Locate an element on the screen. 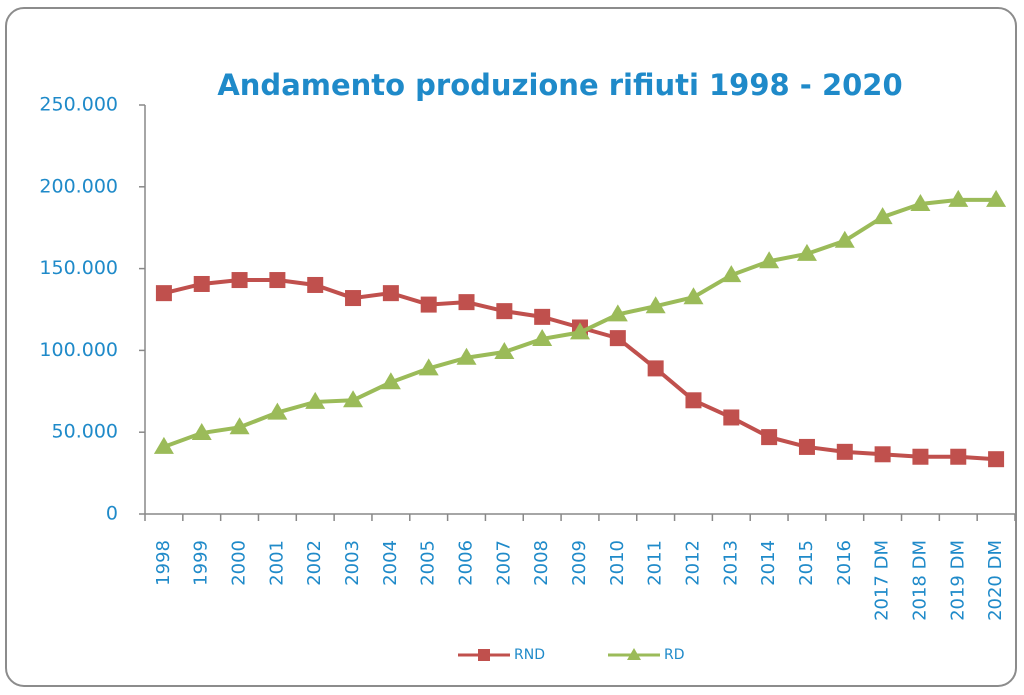 This screenshot has height=695, width=1024. x-tick-label: 2019 DM is located at coordinates (957, 580).